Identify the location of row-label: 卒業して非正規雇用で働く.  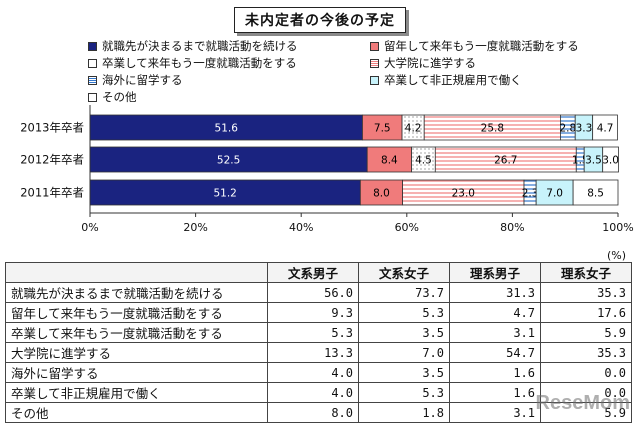
(136, 392).